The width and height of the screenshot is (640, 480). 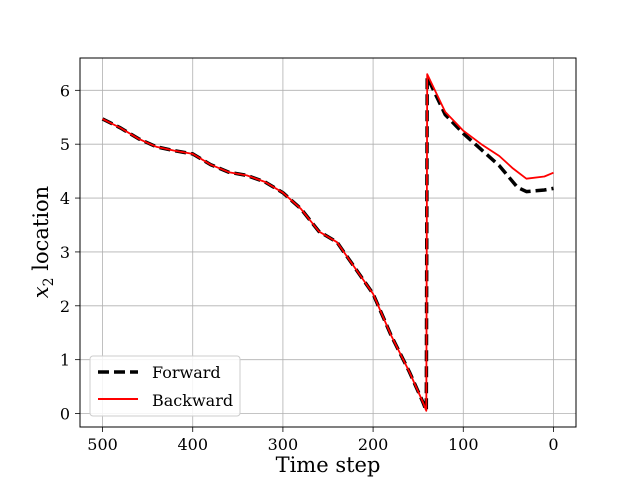 What do you see at coordinates (65, 90) in the screenshot?
I see `y-tick-label: 6` at bounding box center [65, 90].